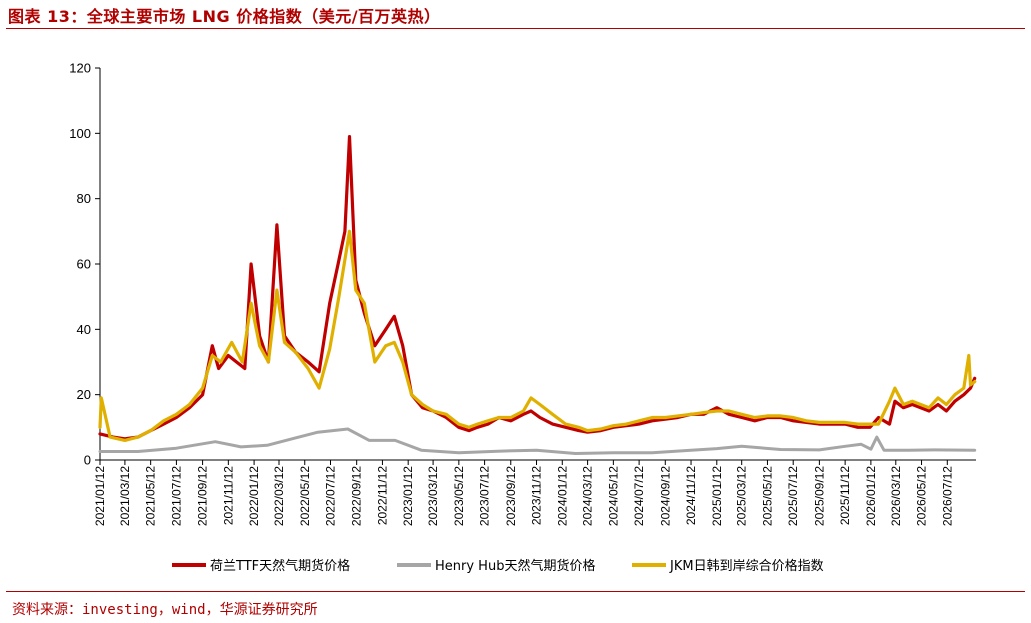 The image size is (1031, 623). I want to click on x-tick-label: 2022/07/12, so click(331, 496).